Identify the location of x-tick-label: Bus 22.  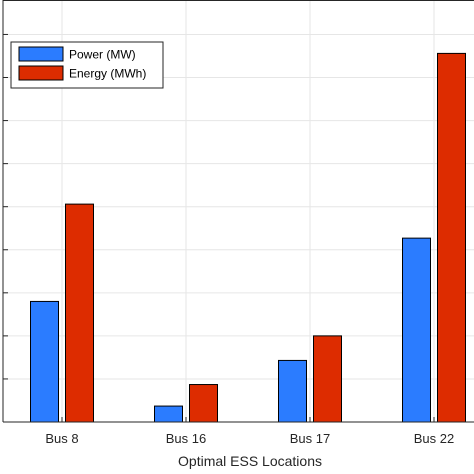
(434, 438).